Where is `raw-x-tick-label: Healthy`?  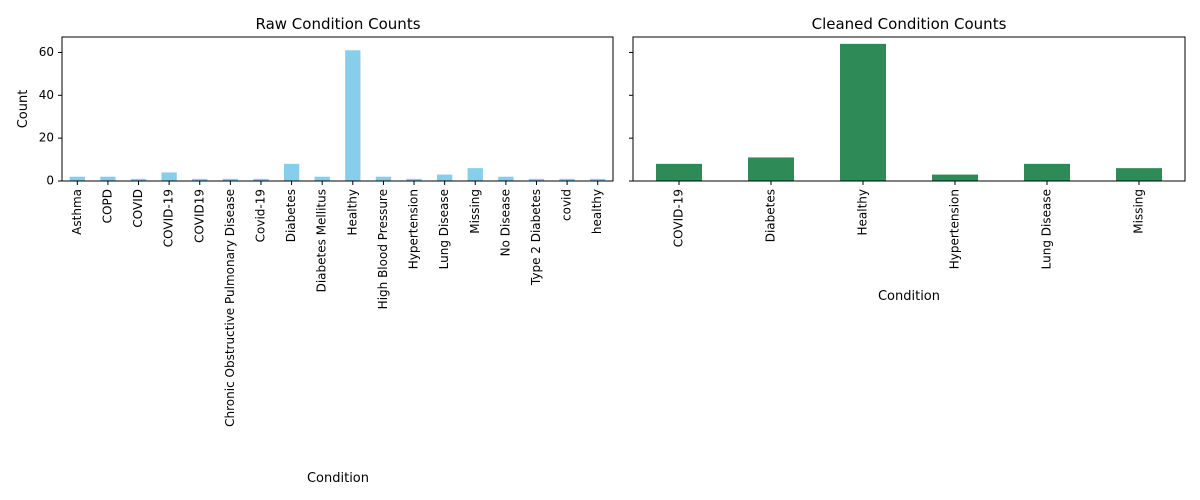 raw-x-tick-label: Healthy is located at coordinates (352, 212).